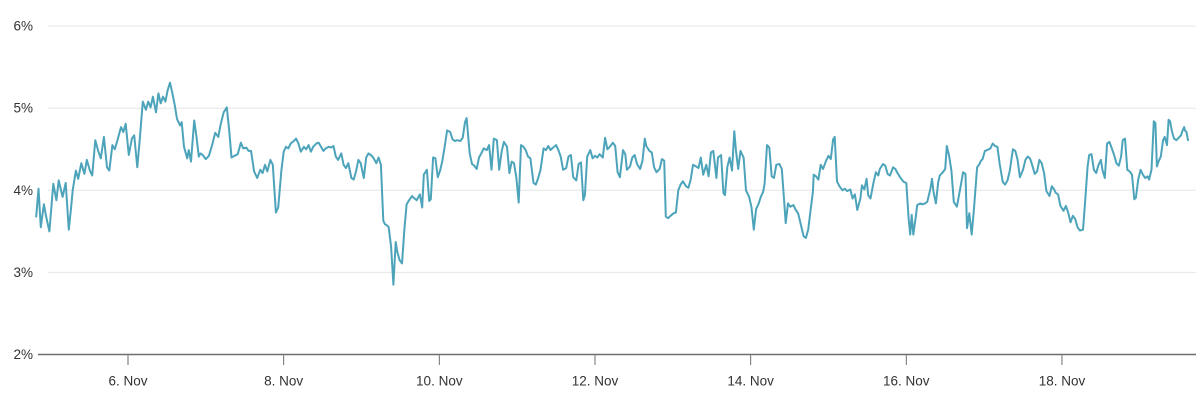 This screenshot has width=1200, height=408. What do you see at coordinates (23, 108) in the screenshot?
I see `y-axis-label-5pct: 5%` at bounding box center [23, 108].